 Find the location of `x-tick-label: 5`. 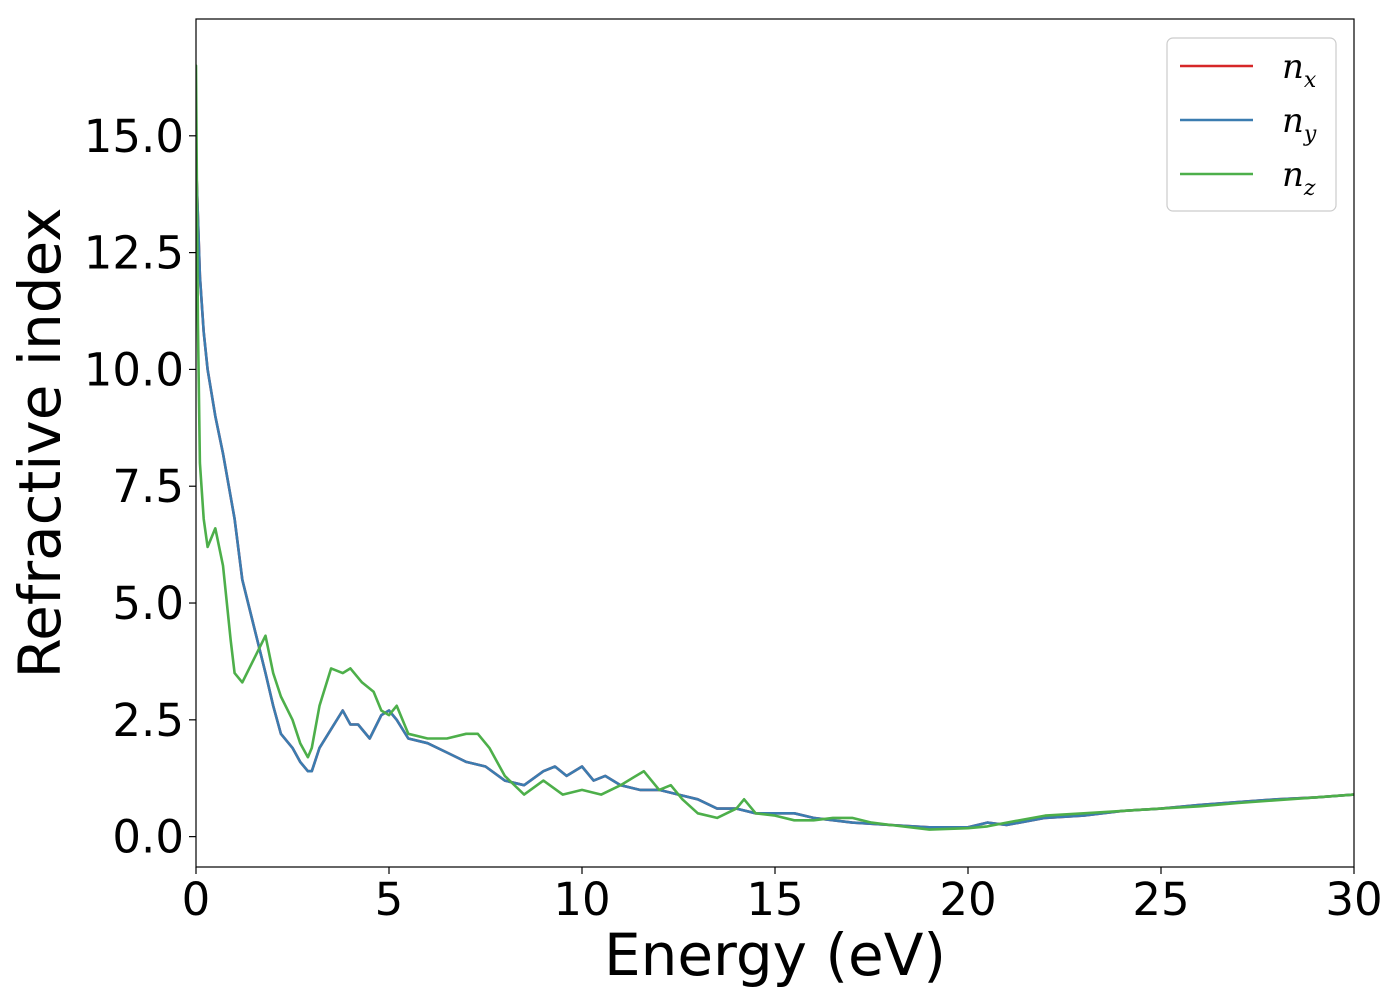

x-tick-label: 5 is located at coordinates (389, 899).